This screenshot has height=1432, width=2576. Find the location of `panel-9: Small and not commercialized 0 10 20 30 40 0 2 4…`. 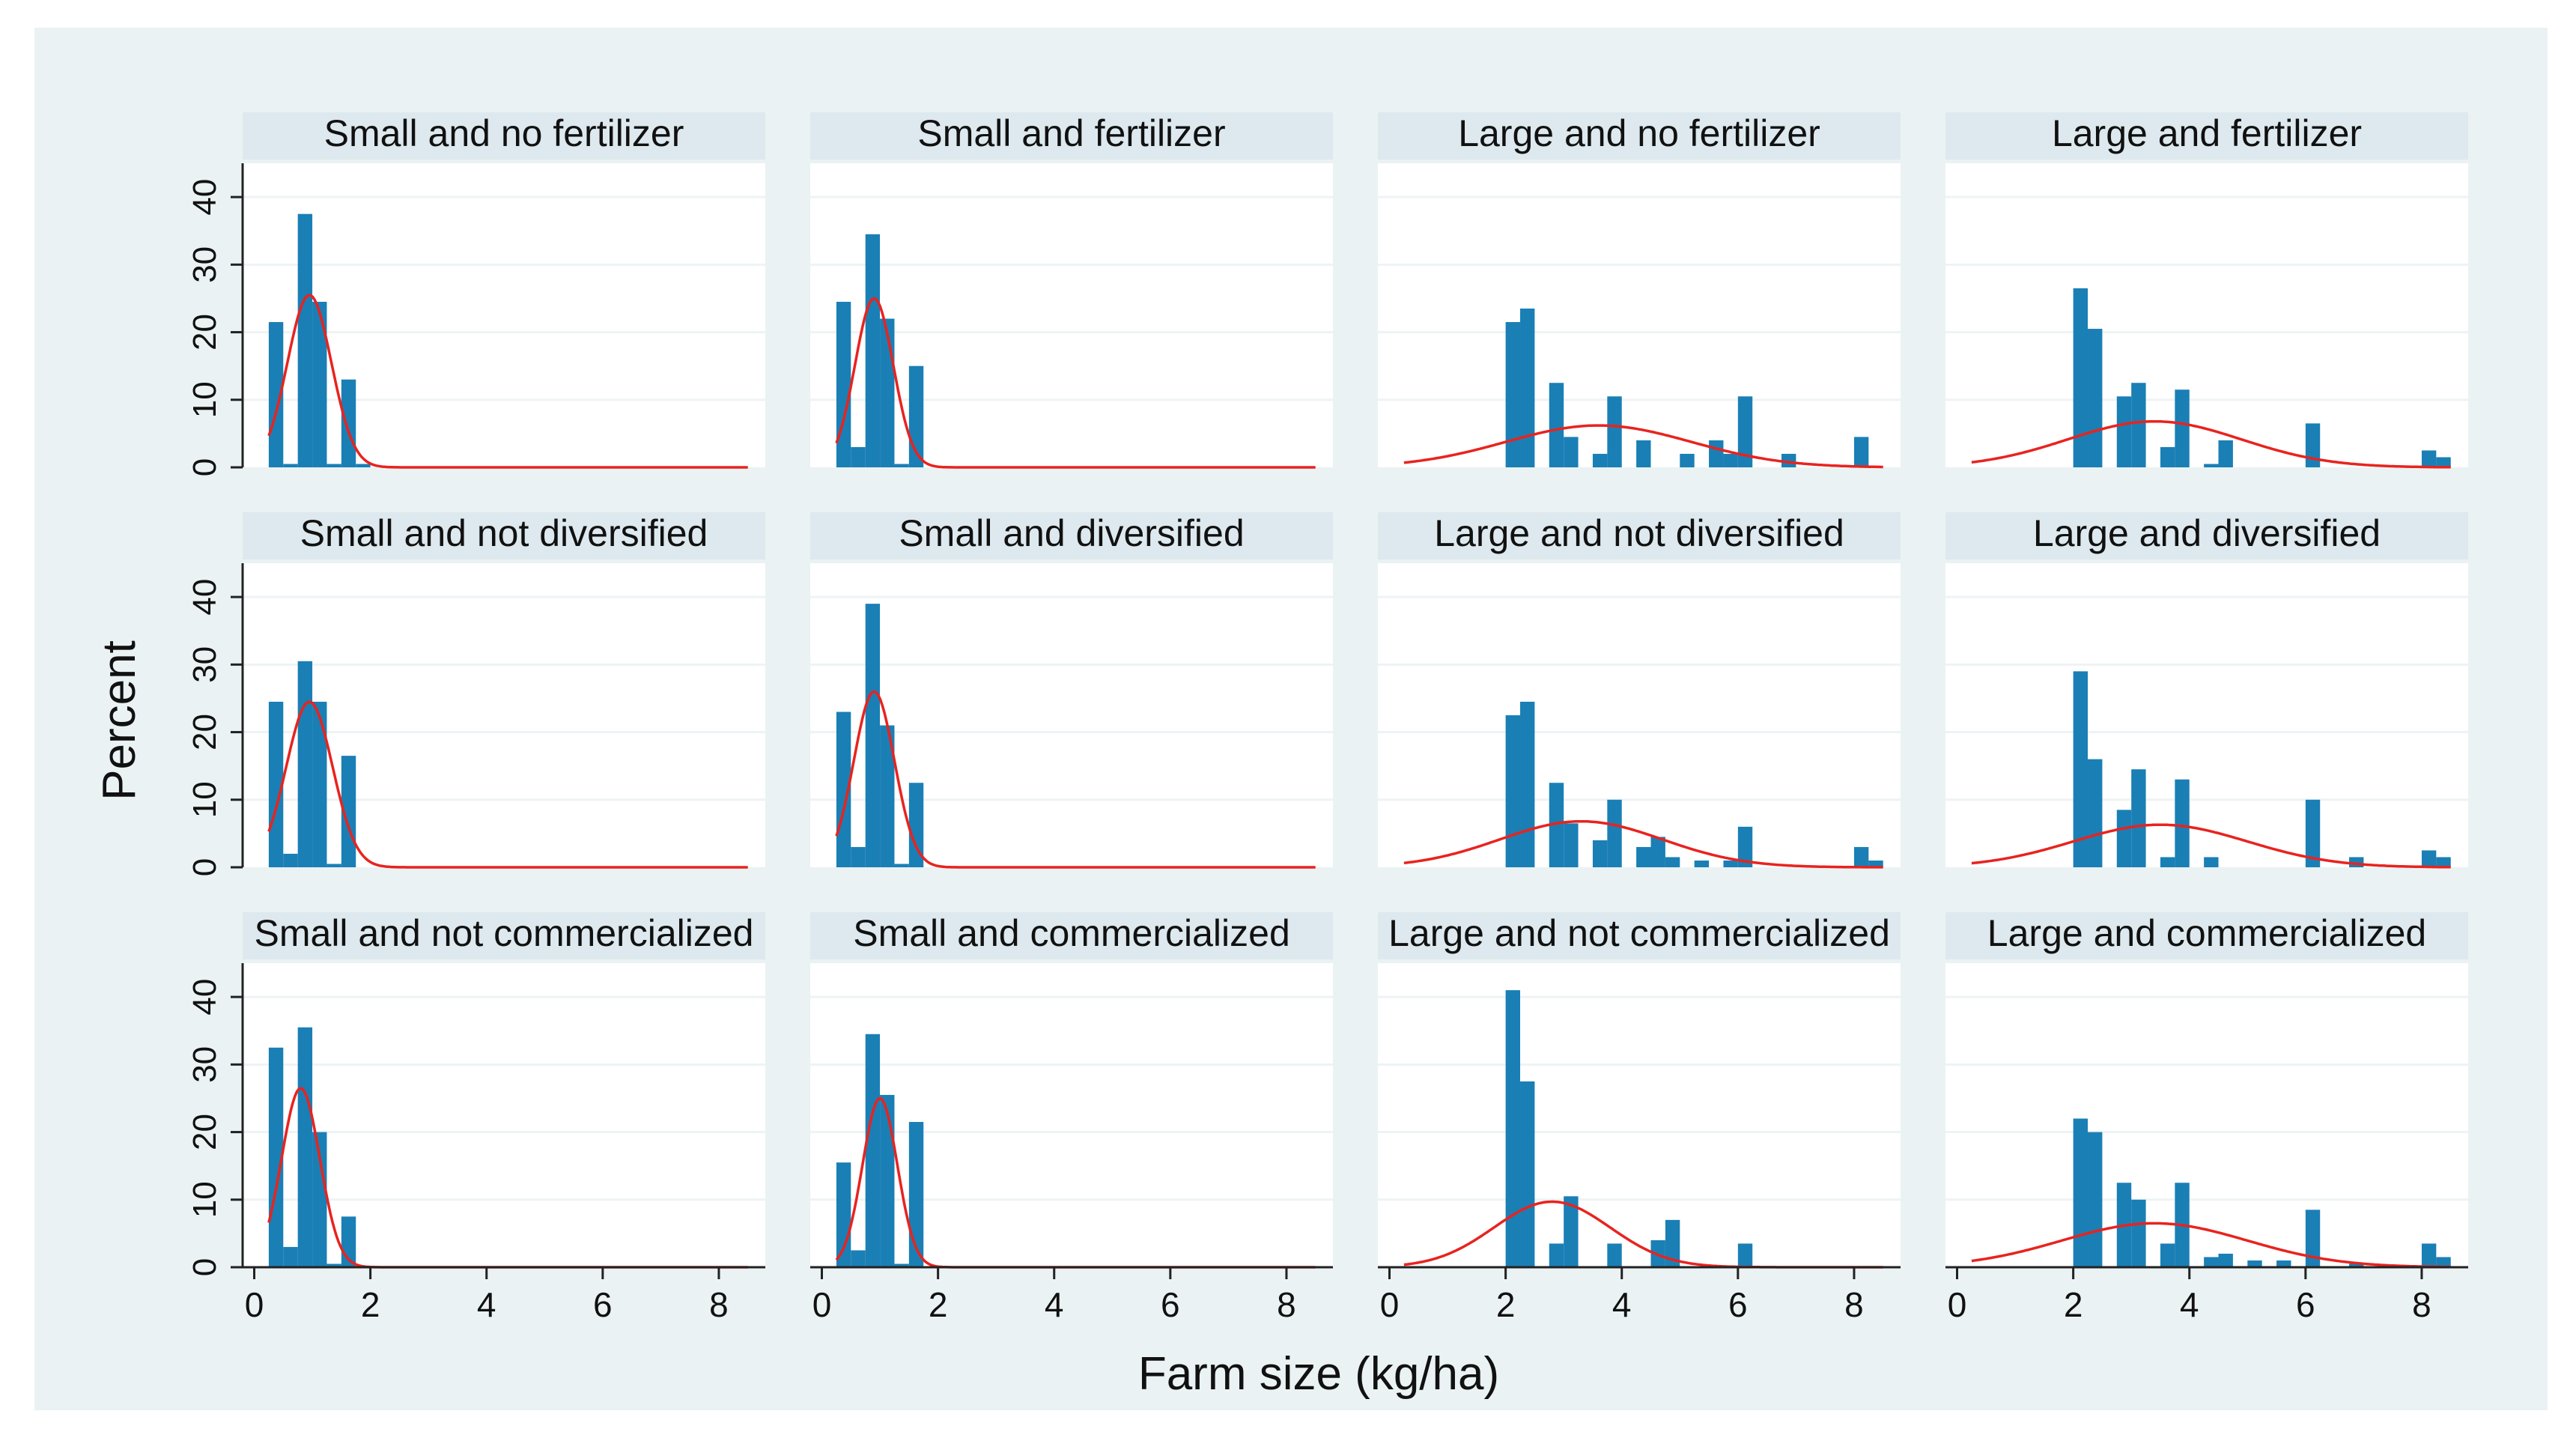

panel-9: Small and not commercialized 0 10 20 30 40 0 2 4… is located at coordinates (475, 1118).